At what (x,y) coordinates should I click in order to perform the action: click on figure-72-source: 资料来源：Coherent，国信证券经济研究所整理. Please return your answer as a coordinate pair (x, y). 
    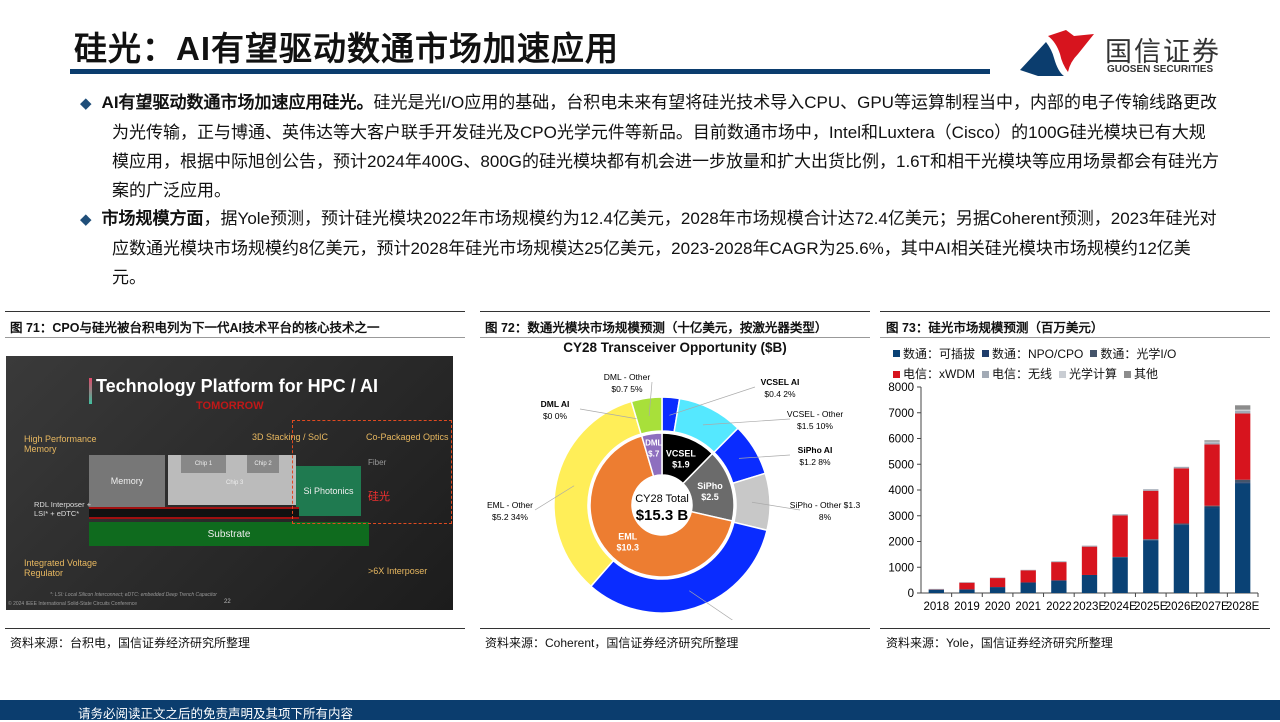
    Looking at the image, I should click on (611, 642).